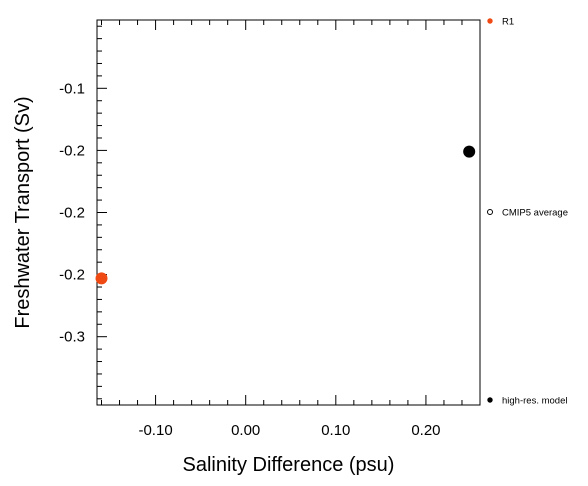  I want to click on y-axis-tick-labels: -0.1 -0.2 -0.2 -0.2 -0.3, so click(72, 212).